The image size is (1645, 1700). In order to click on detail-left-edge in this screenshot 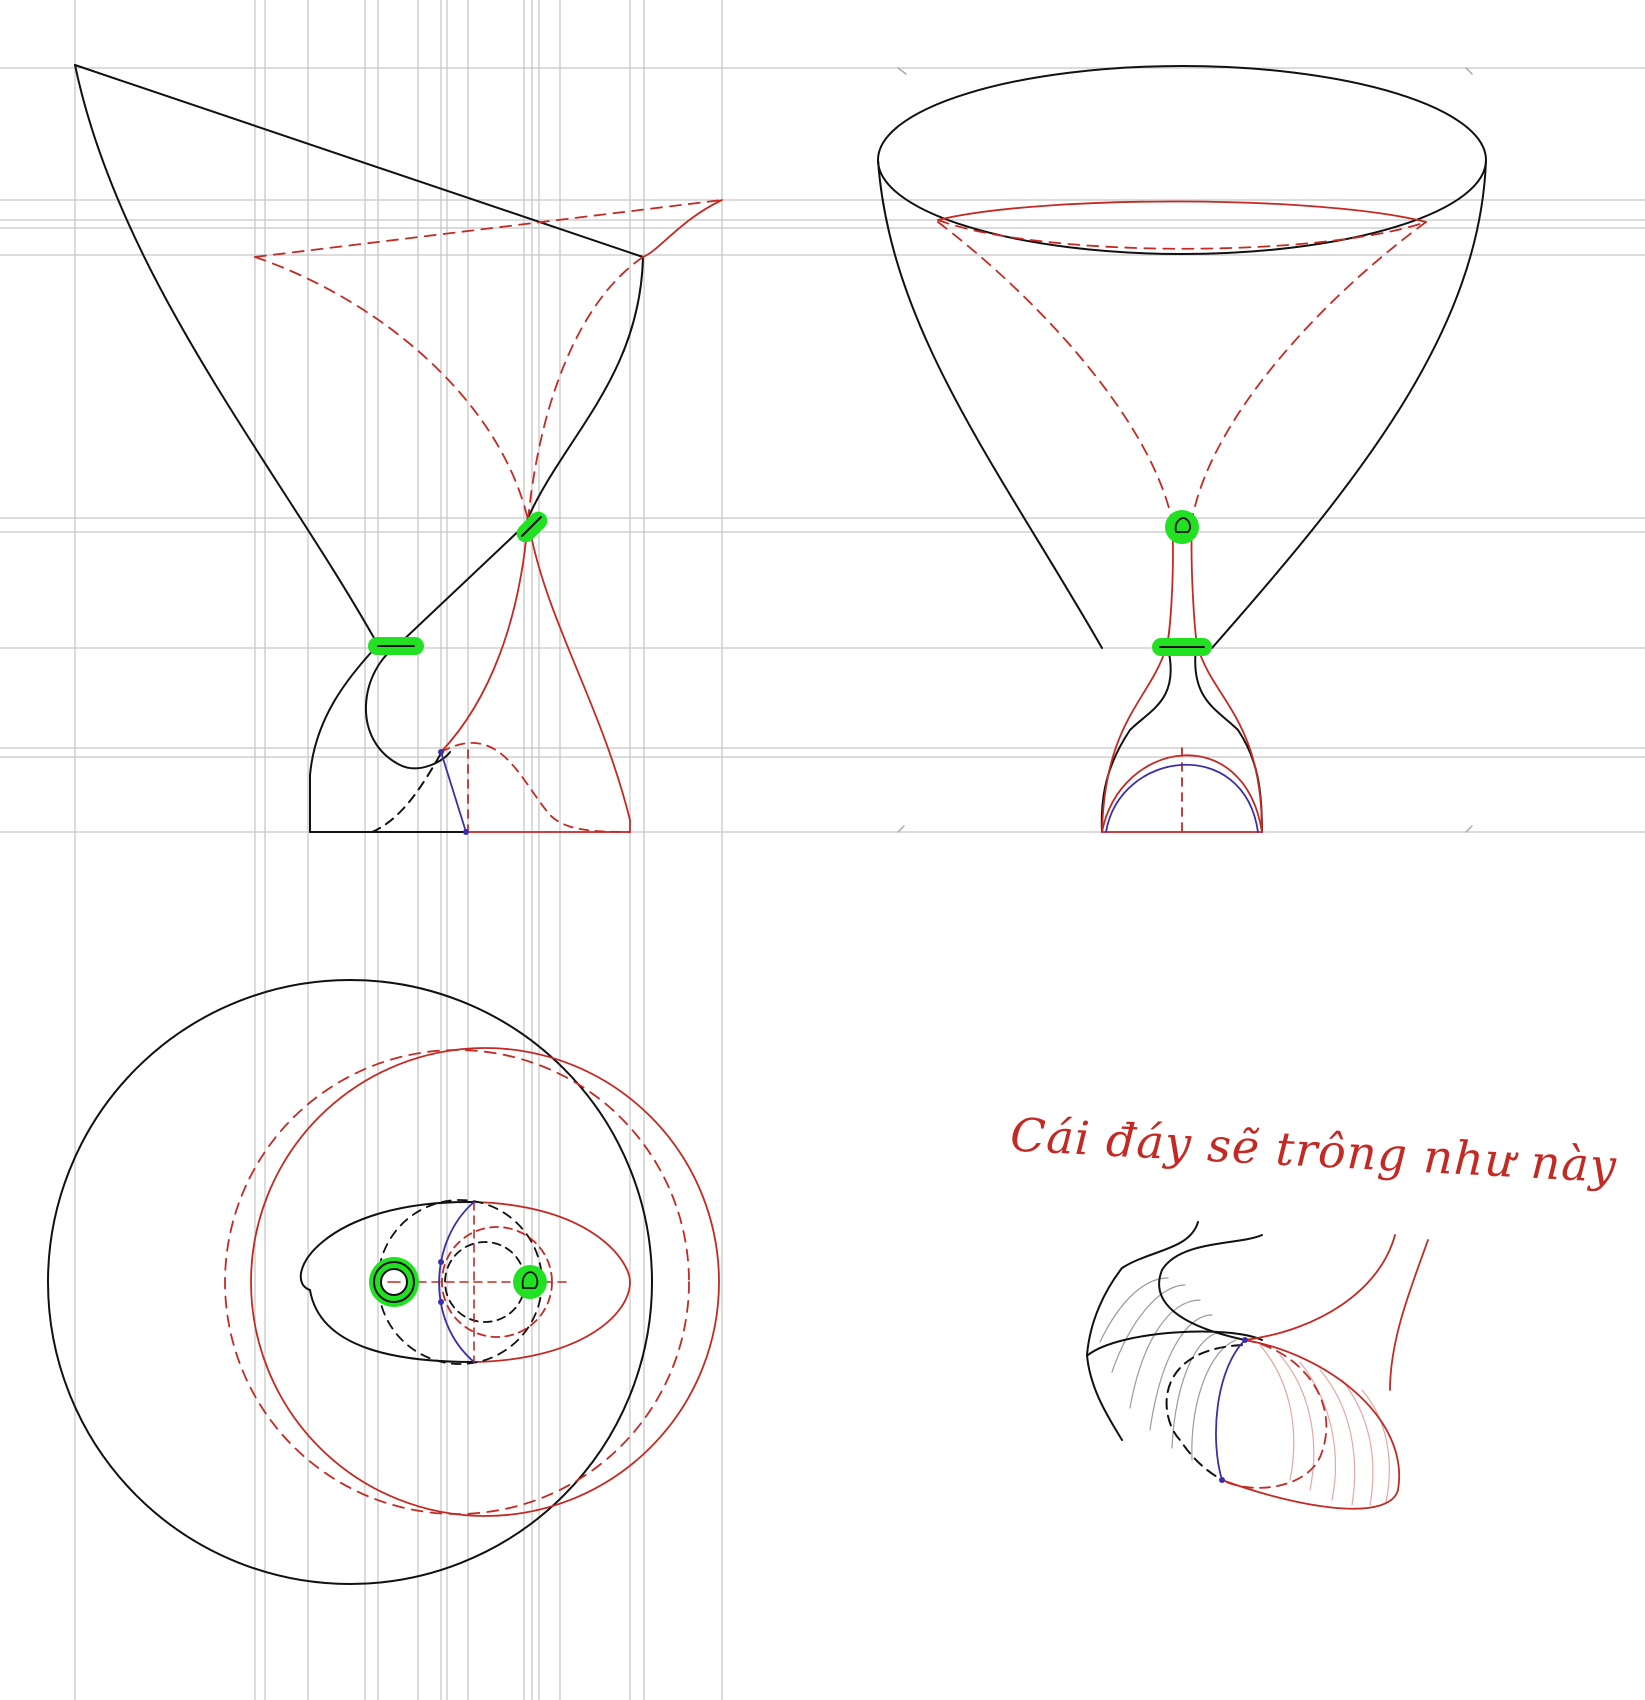, I will do `click(1104, 1397)`.